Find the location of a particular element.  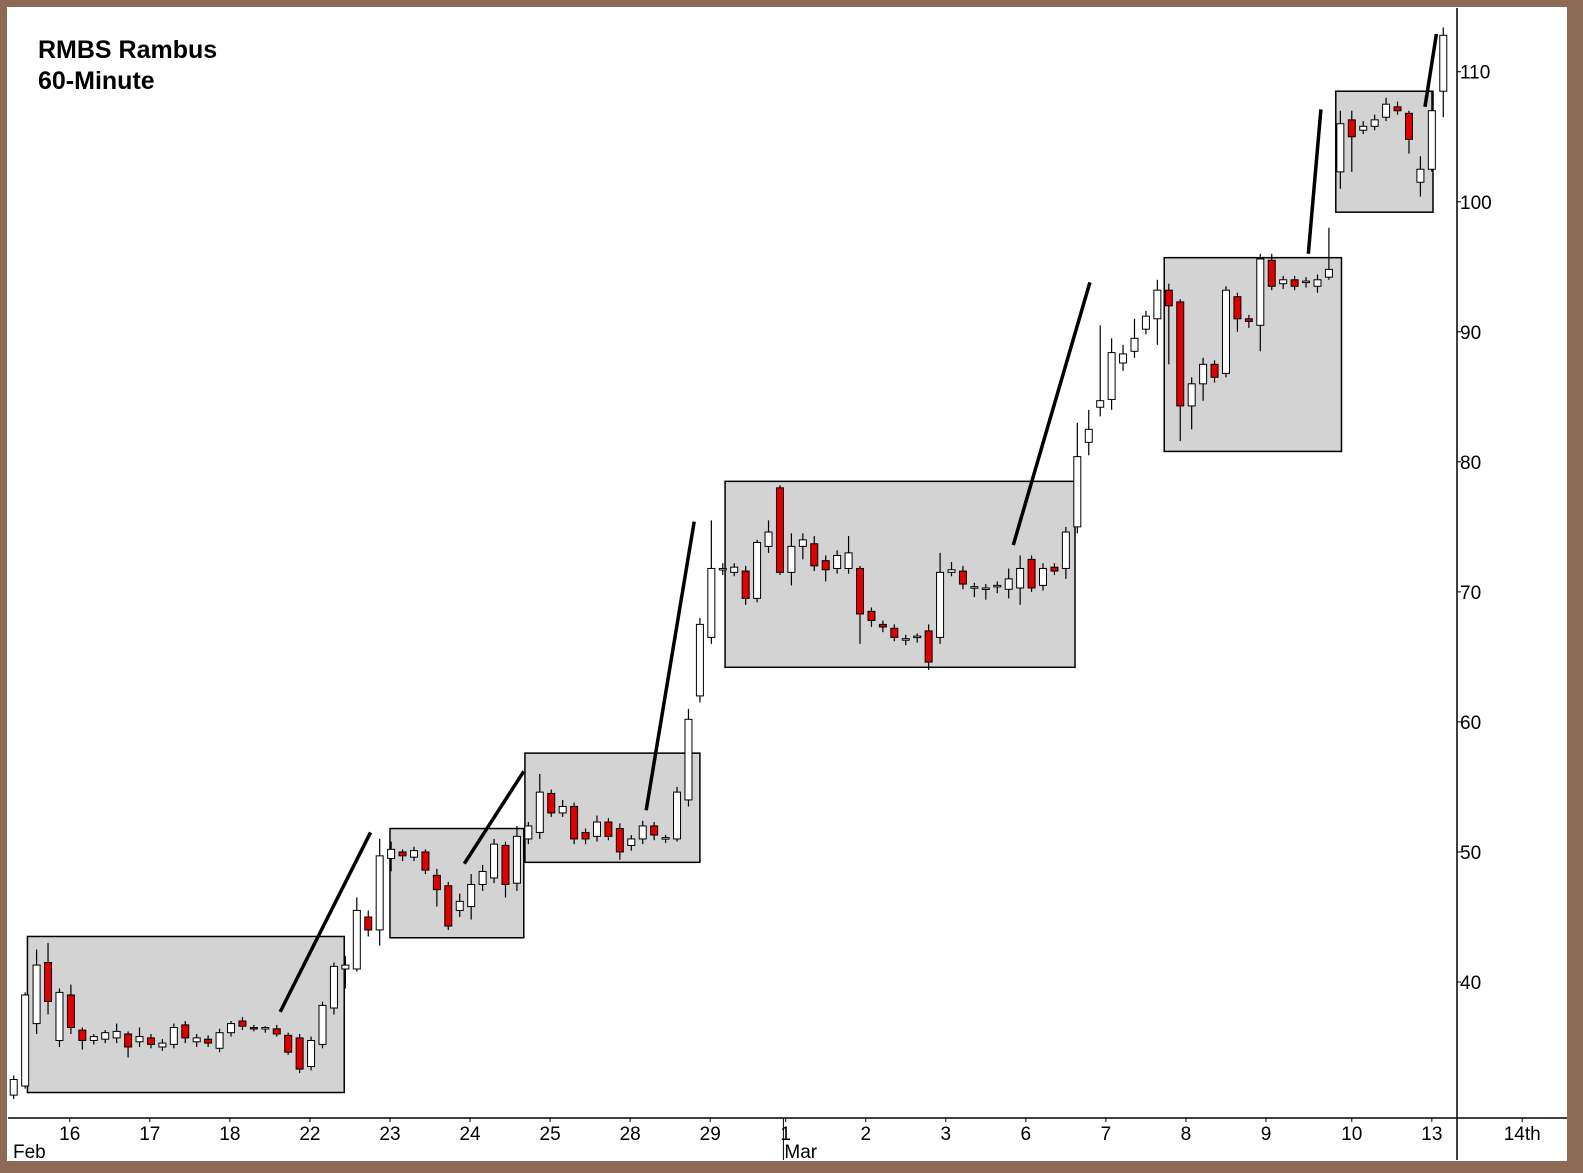

y-tick-label: 90 is located at coordinates (1470, 333).